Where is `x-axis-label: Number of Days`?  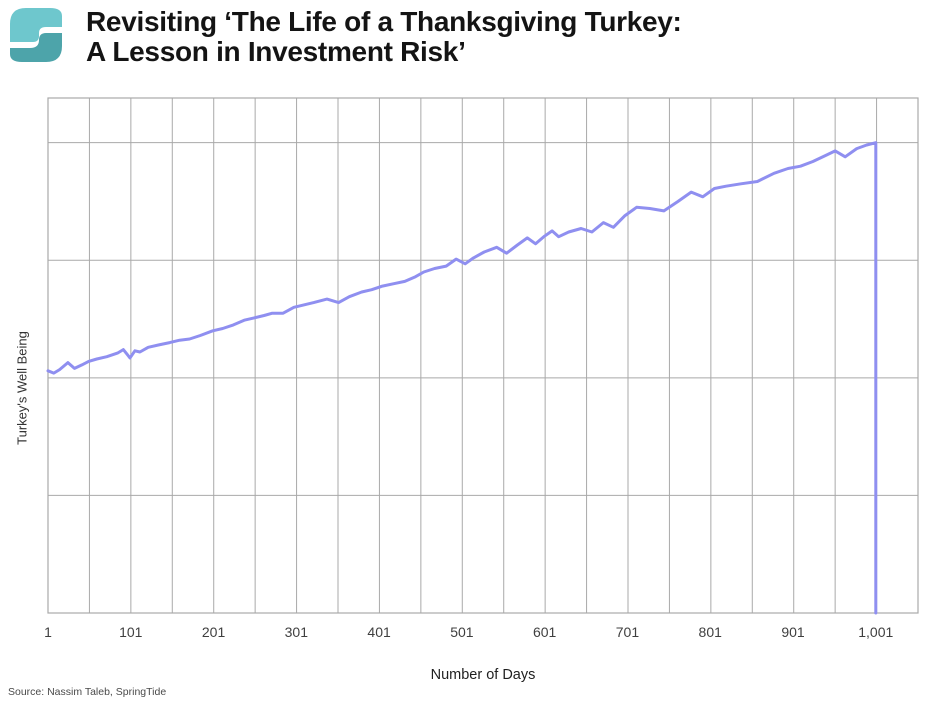
x-axis-label: Number of Days is located at coordinates (483, 675).